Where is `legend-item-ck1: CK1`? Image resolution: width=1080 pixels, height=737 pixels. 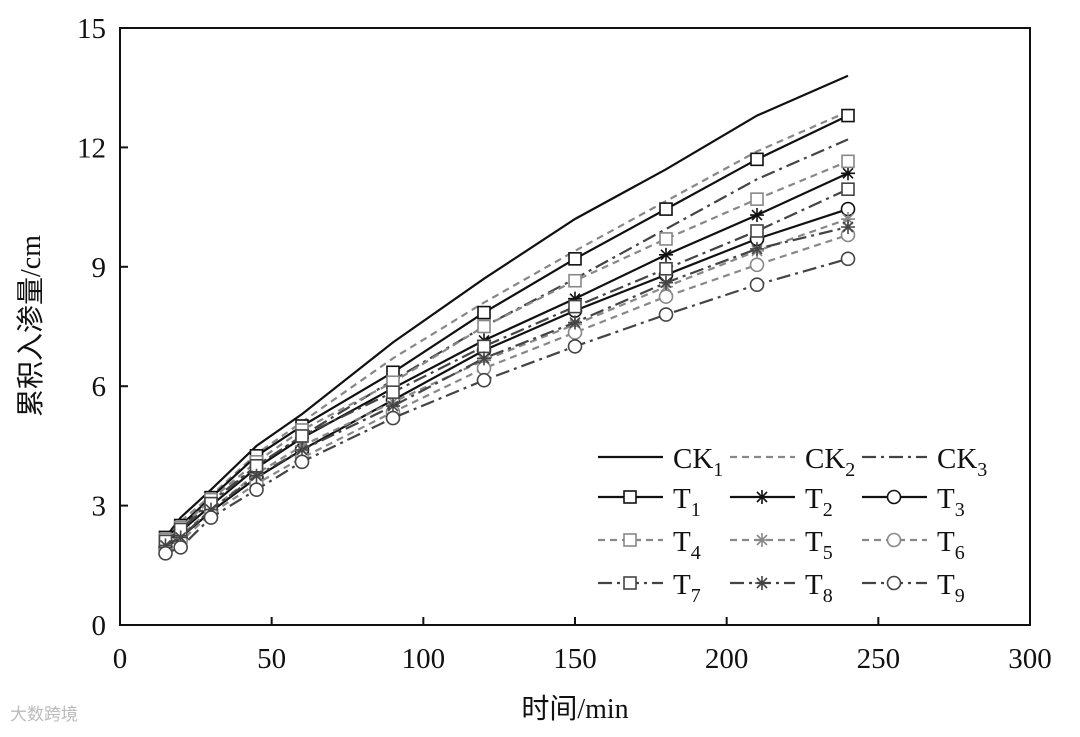 legend-item-ck1: CK1 is located at coordinates (660, 462).